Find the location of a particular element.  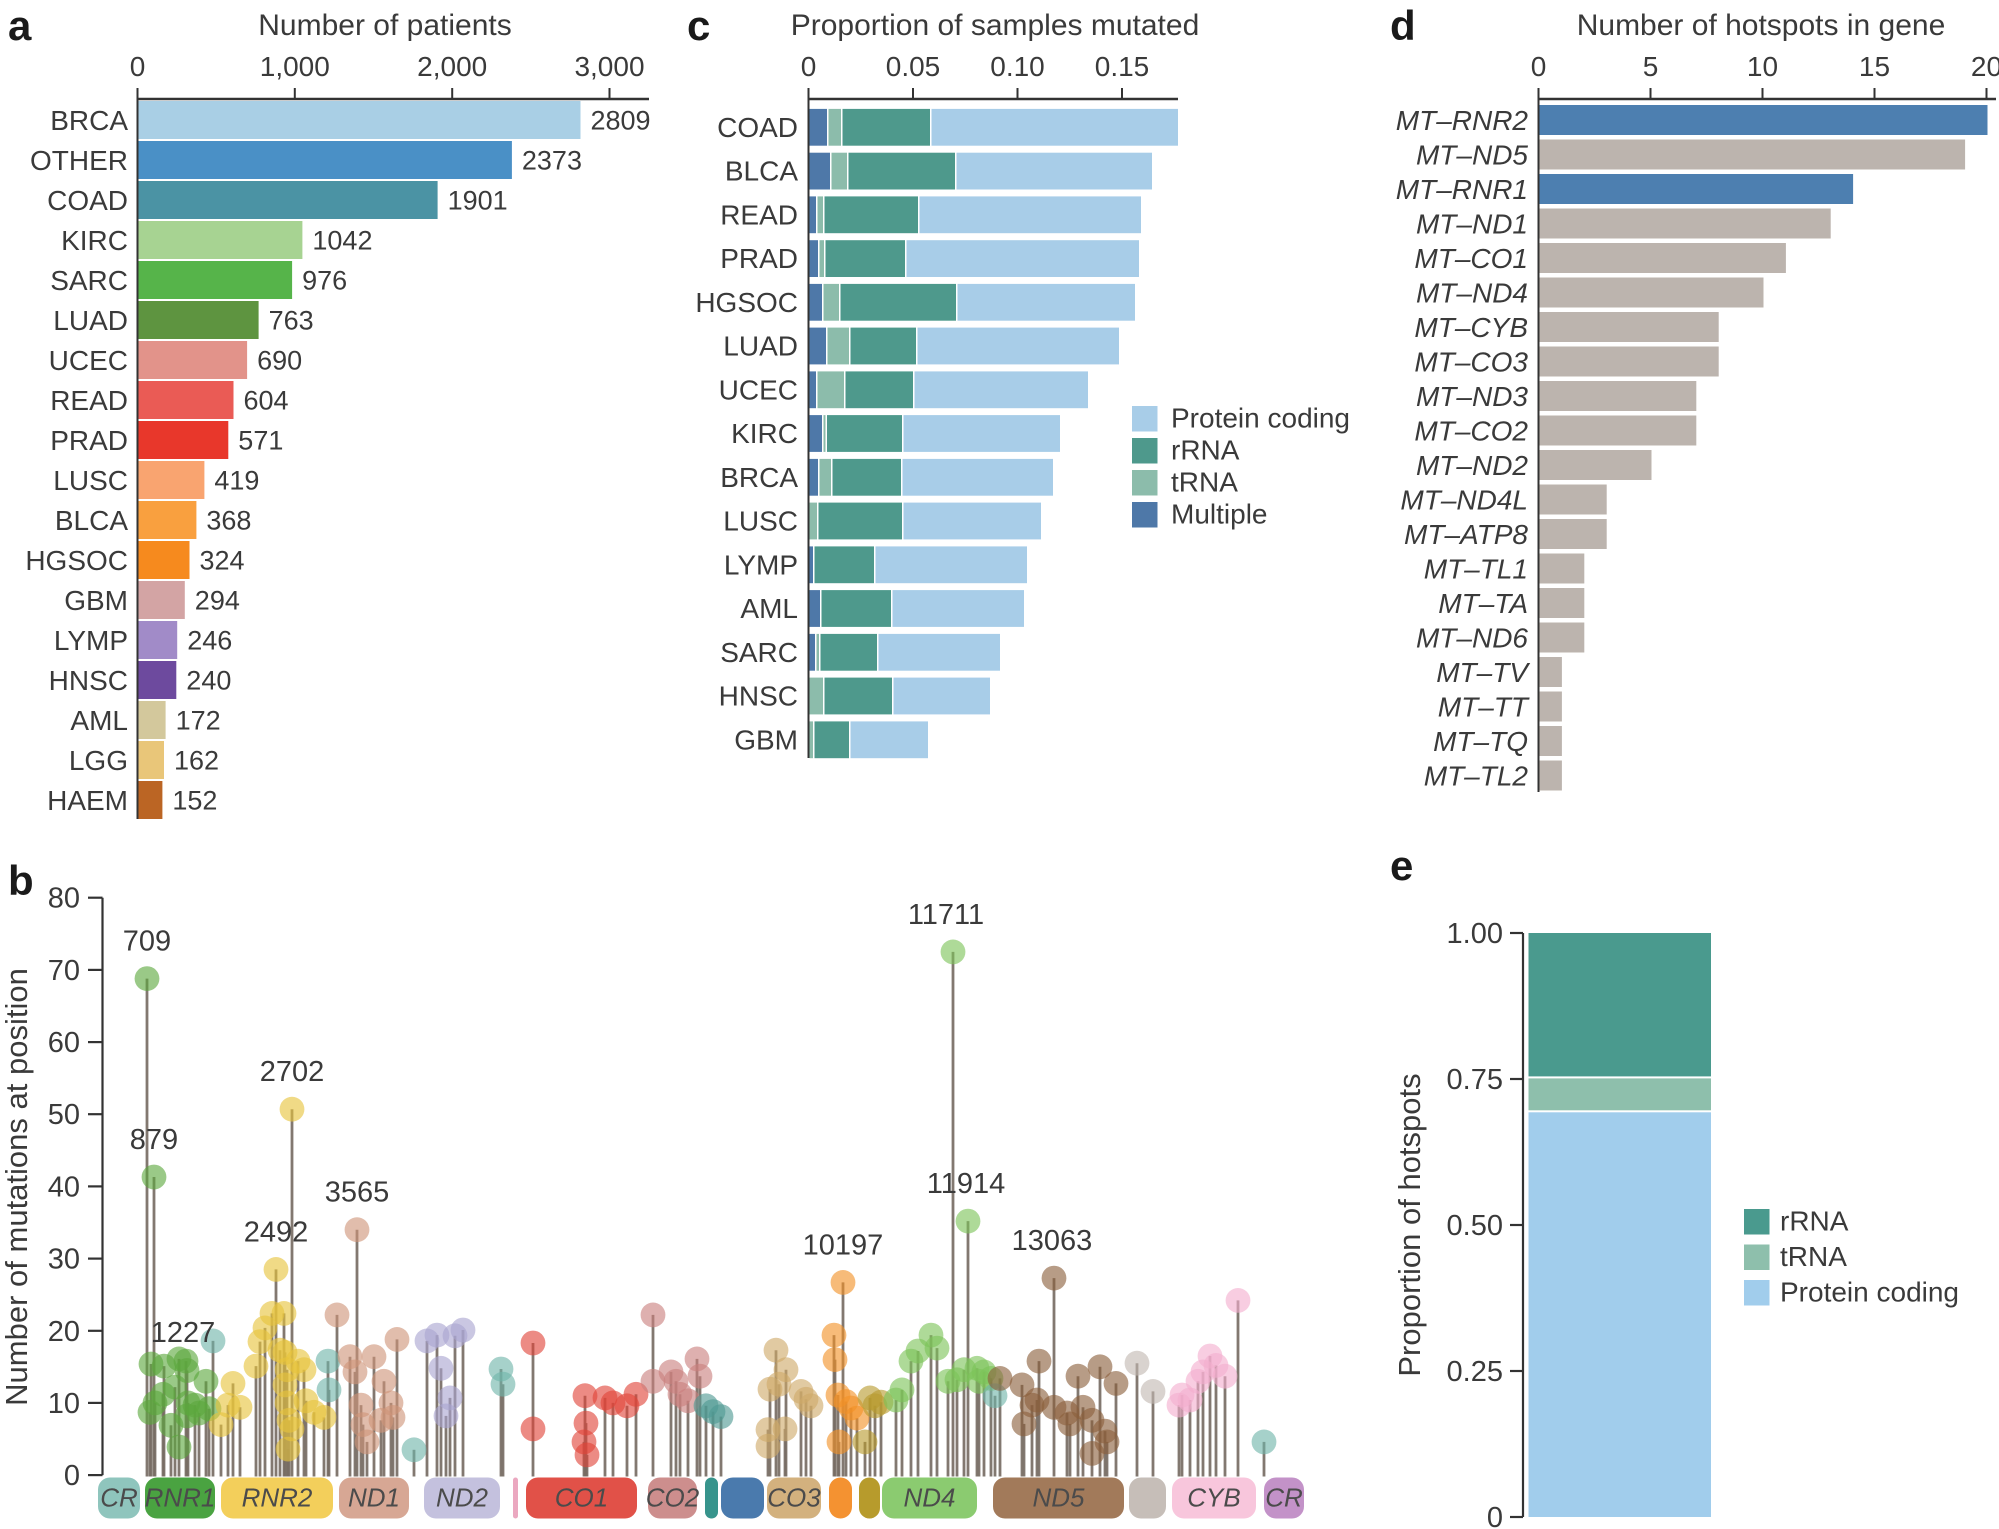

svg-text: OTHER is located at coordinates (79, 160).